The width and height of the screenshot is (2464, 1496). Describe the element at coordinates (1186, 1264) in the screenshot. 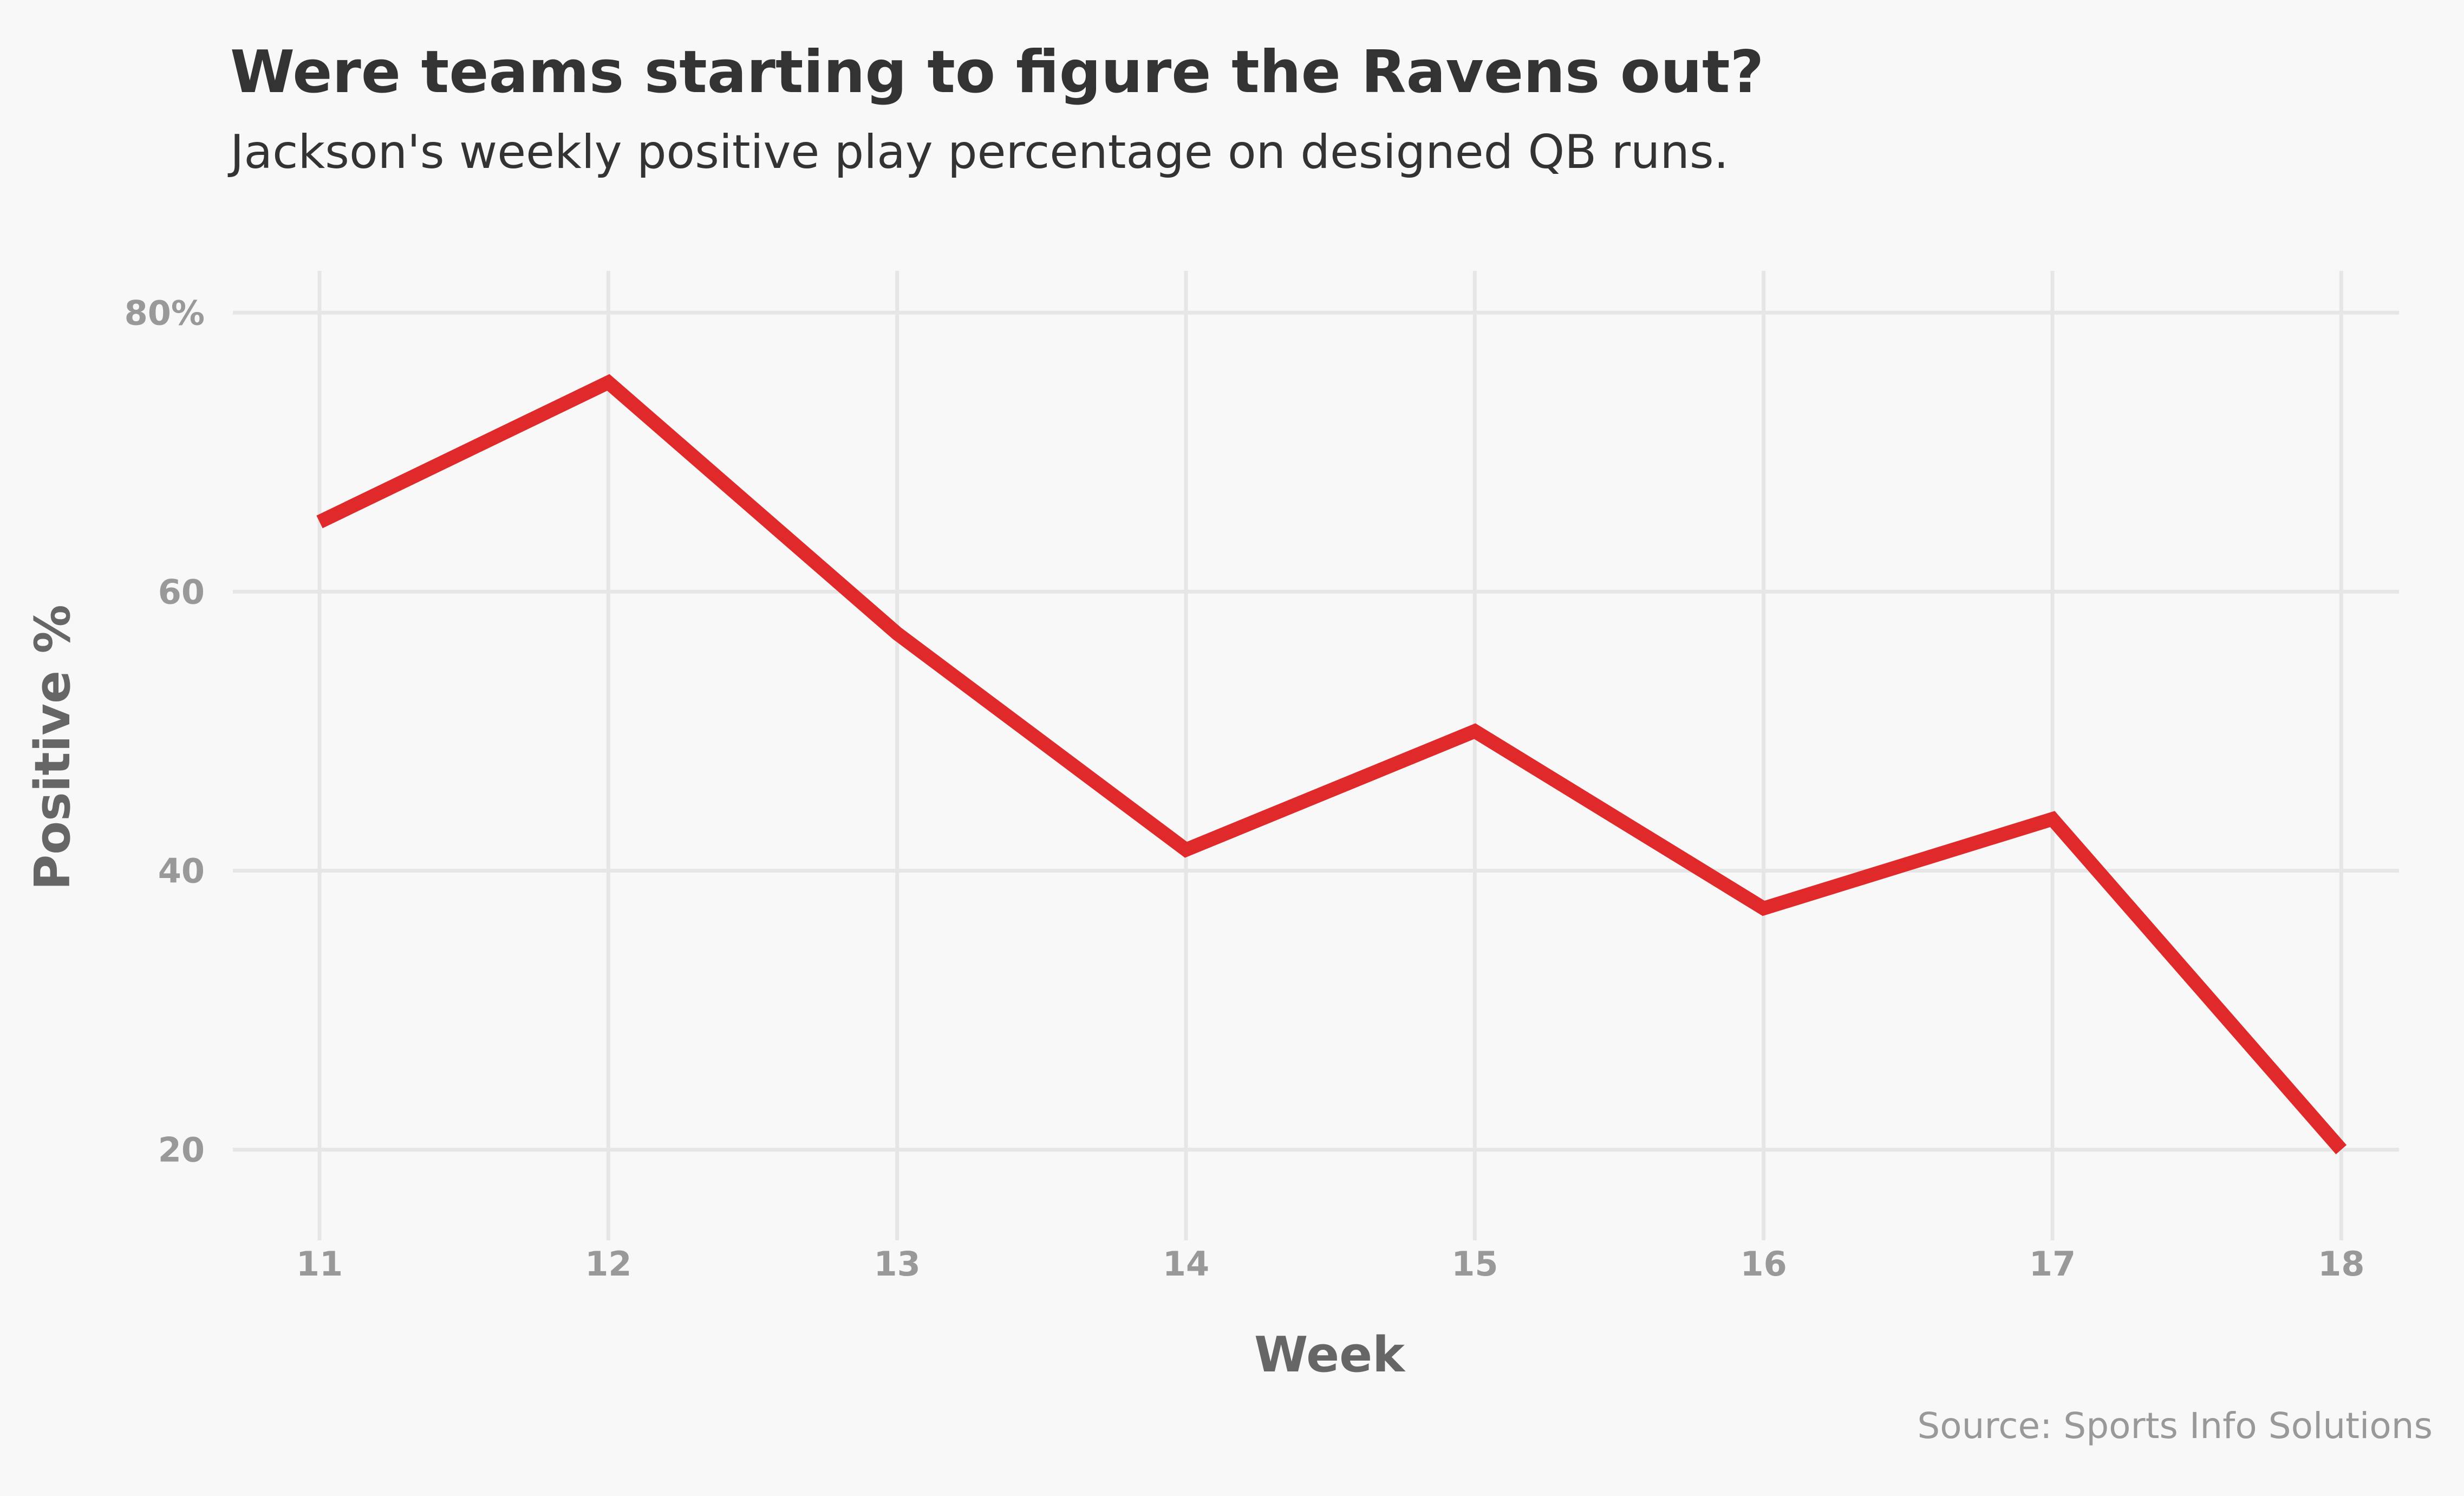

I see `x-tick-label: 14` at that location.